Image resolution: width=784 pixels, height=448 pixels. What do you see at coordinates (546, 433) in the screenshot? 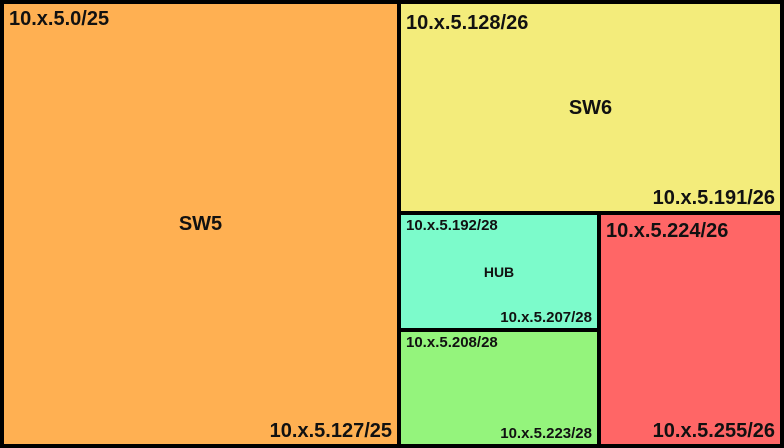
I see `subnet-end-address: 10.x.5.223/28` at bounding box center [546, 433].